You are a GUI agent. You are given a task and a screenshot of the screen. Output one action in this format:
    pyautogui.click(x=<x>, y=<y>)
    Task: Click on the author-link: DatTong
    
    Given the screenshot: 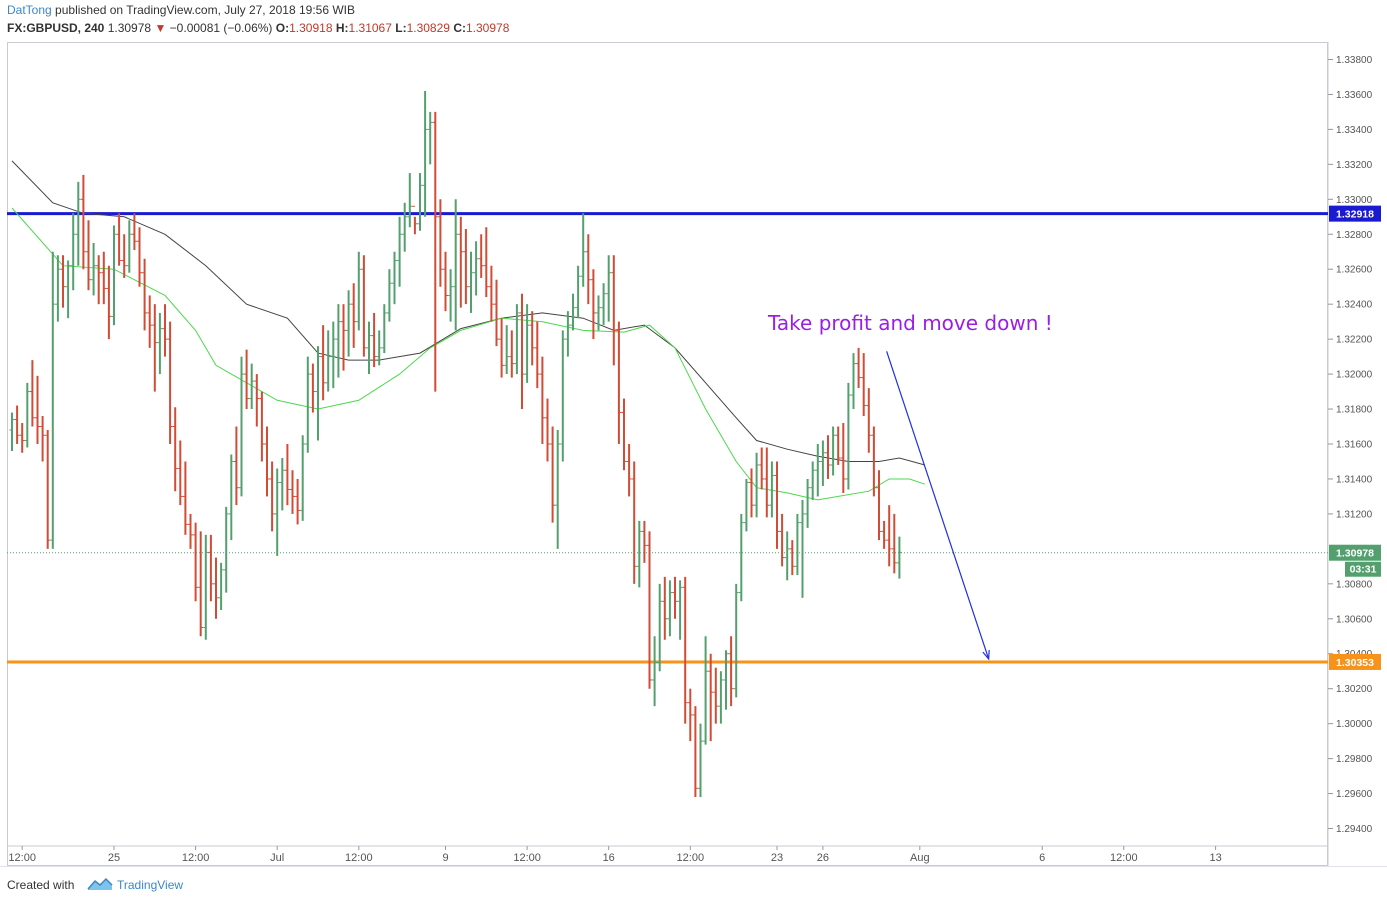 What is the action you would take?
    pyautogui.click(x=29, y=10)
    